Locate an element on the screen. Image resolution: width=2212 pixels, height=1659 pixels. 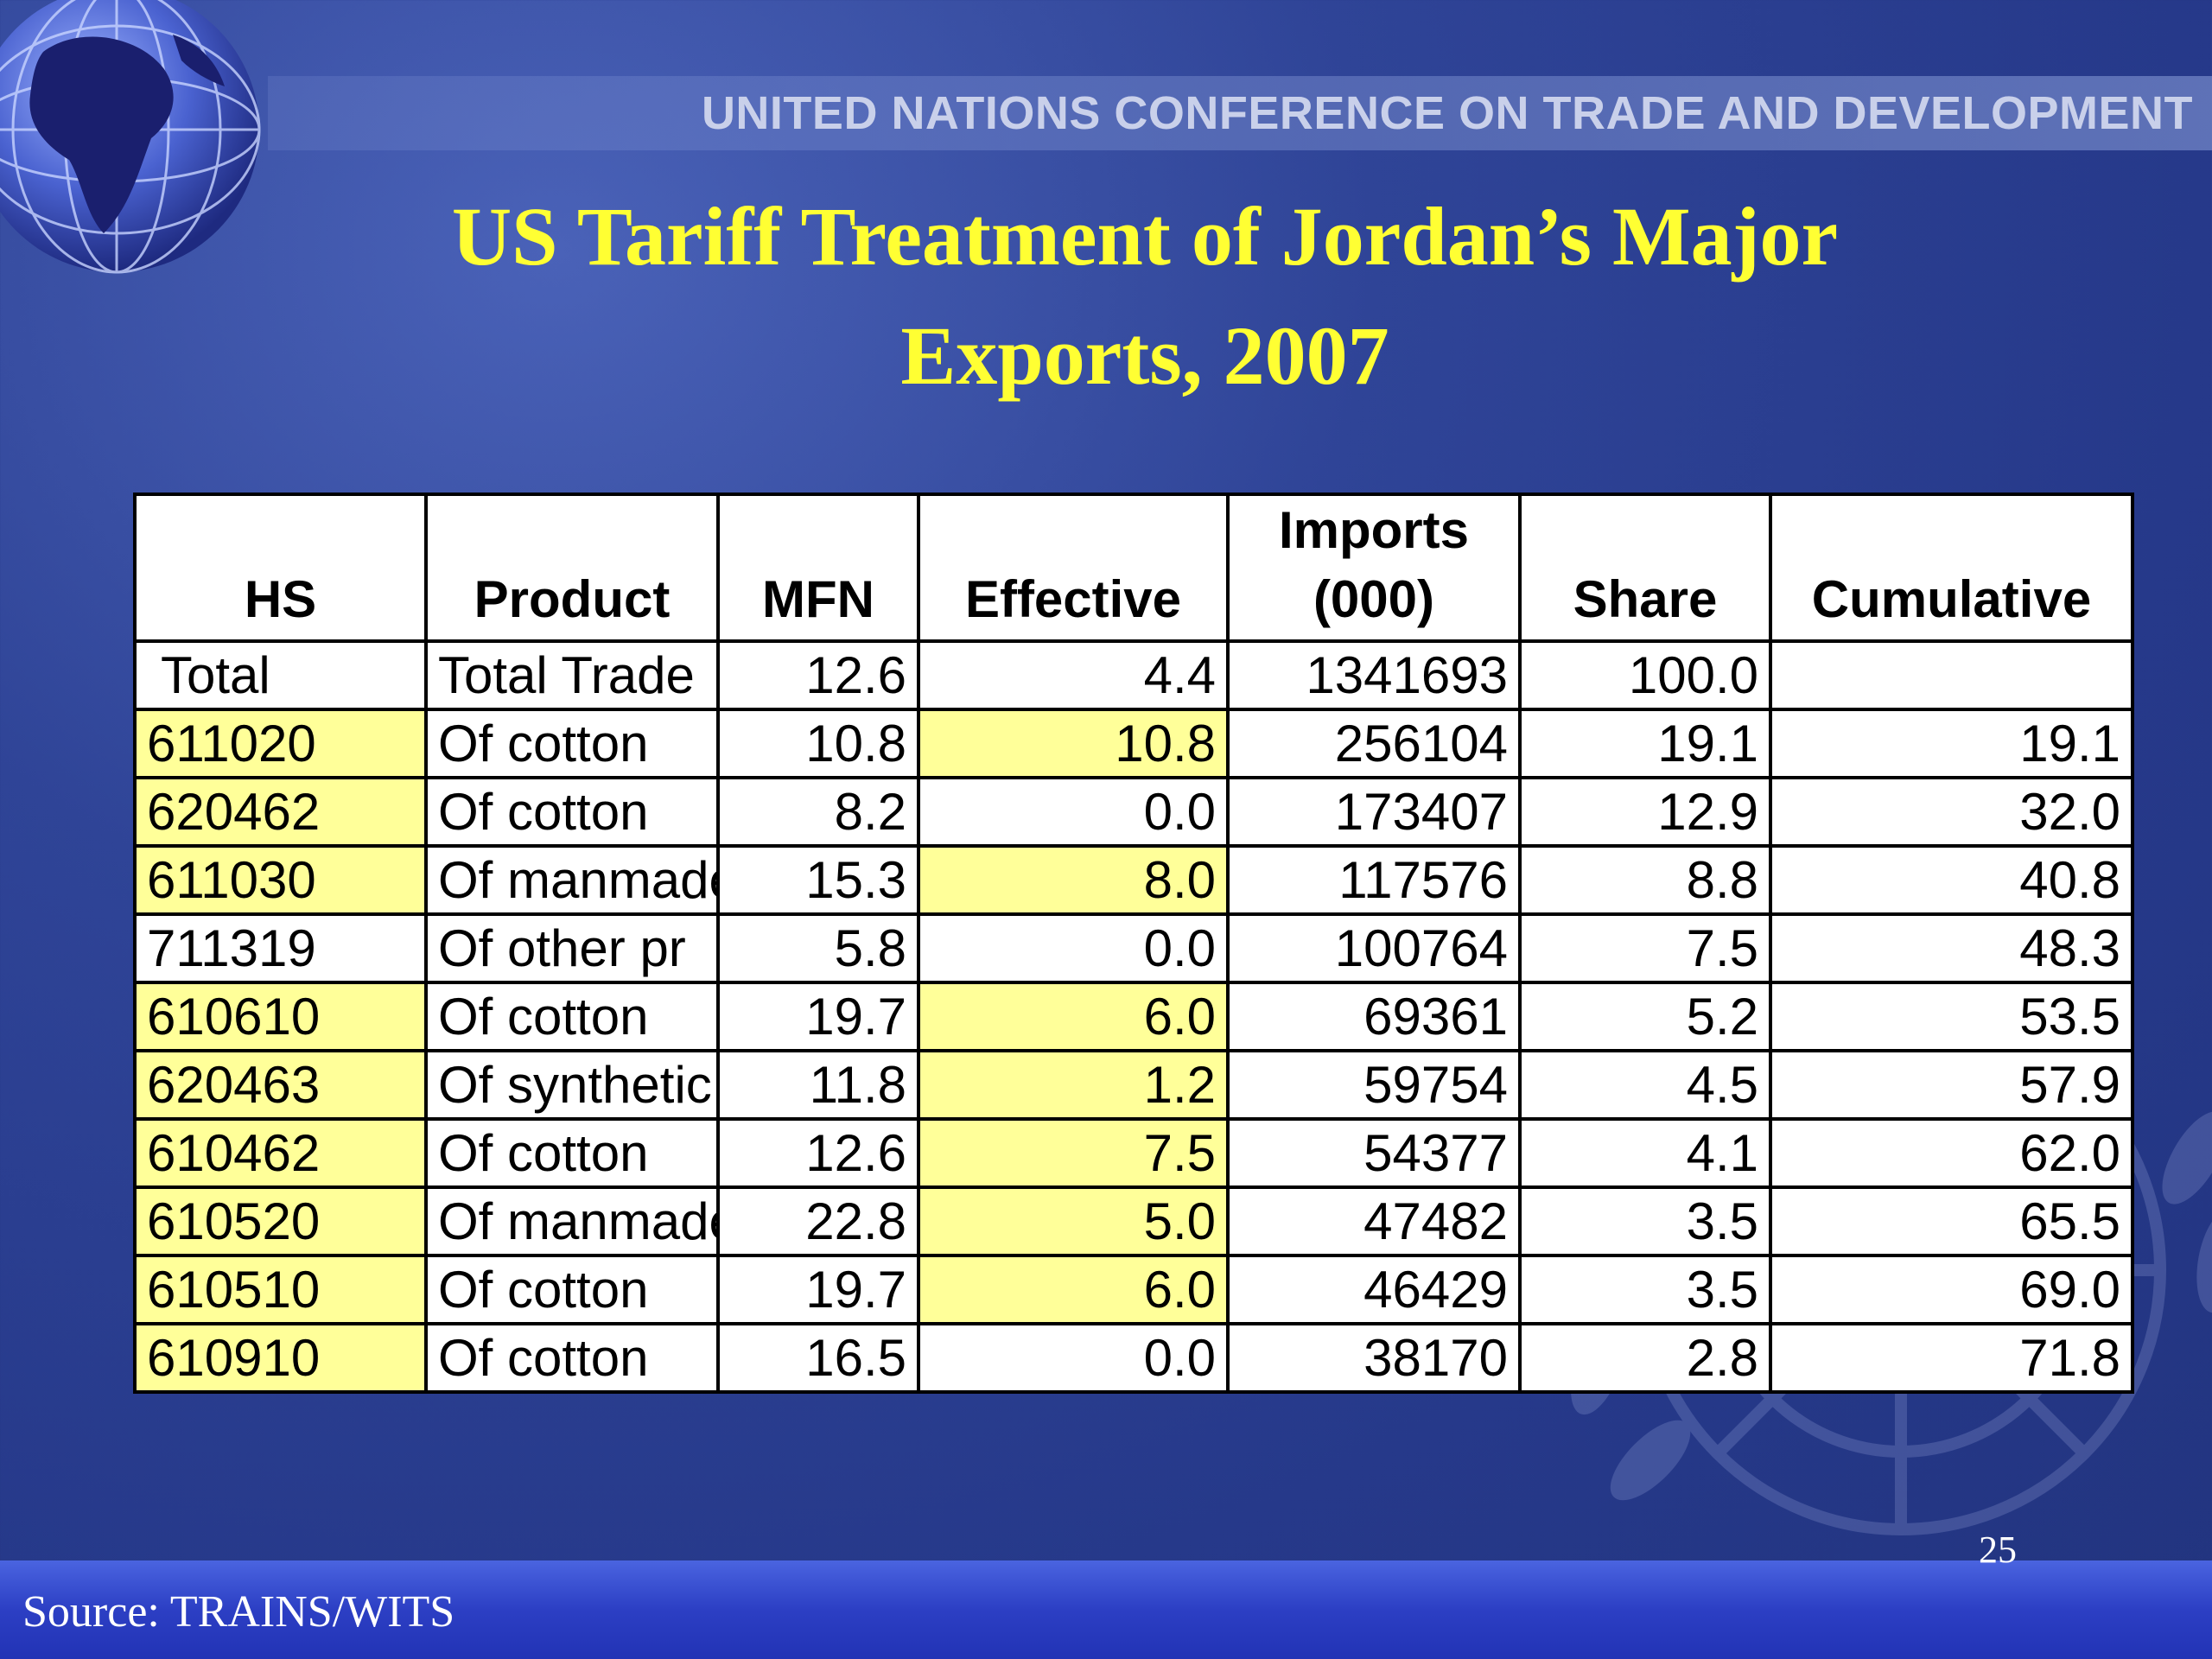
slide-title-line-2: Exports, 2007 is located at coordinates (1144, 355).